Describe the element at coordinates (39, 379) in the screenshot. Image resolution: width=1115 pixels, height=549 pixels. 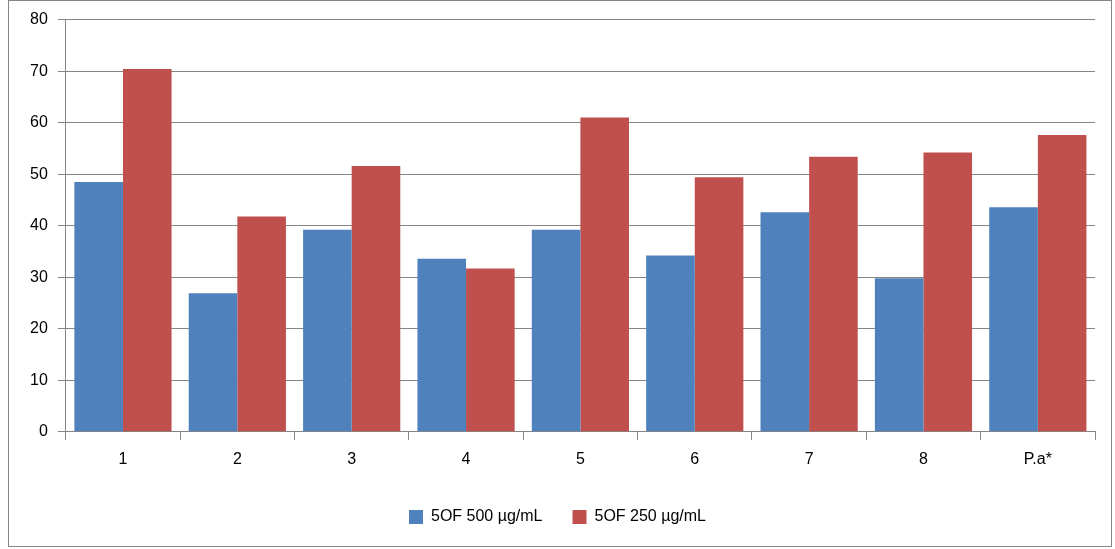
I see `y-tick-label: 10` at that location.